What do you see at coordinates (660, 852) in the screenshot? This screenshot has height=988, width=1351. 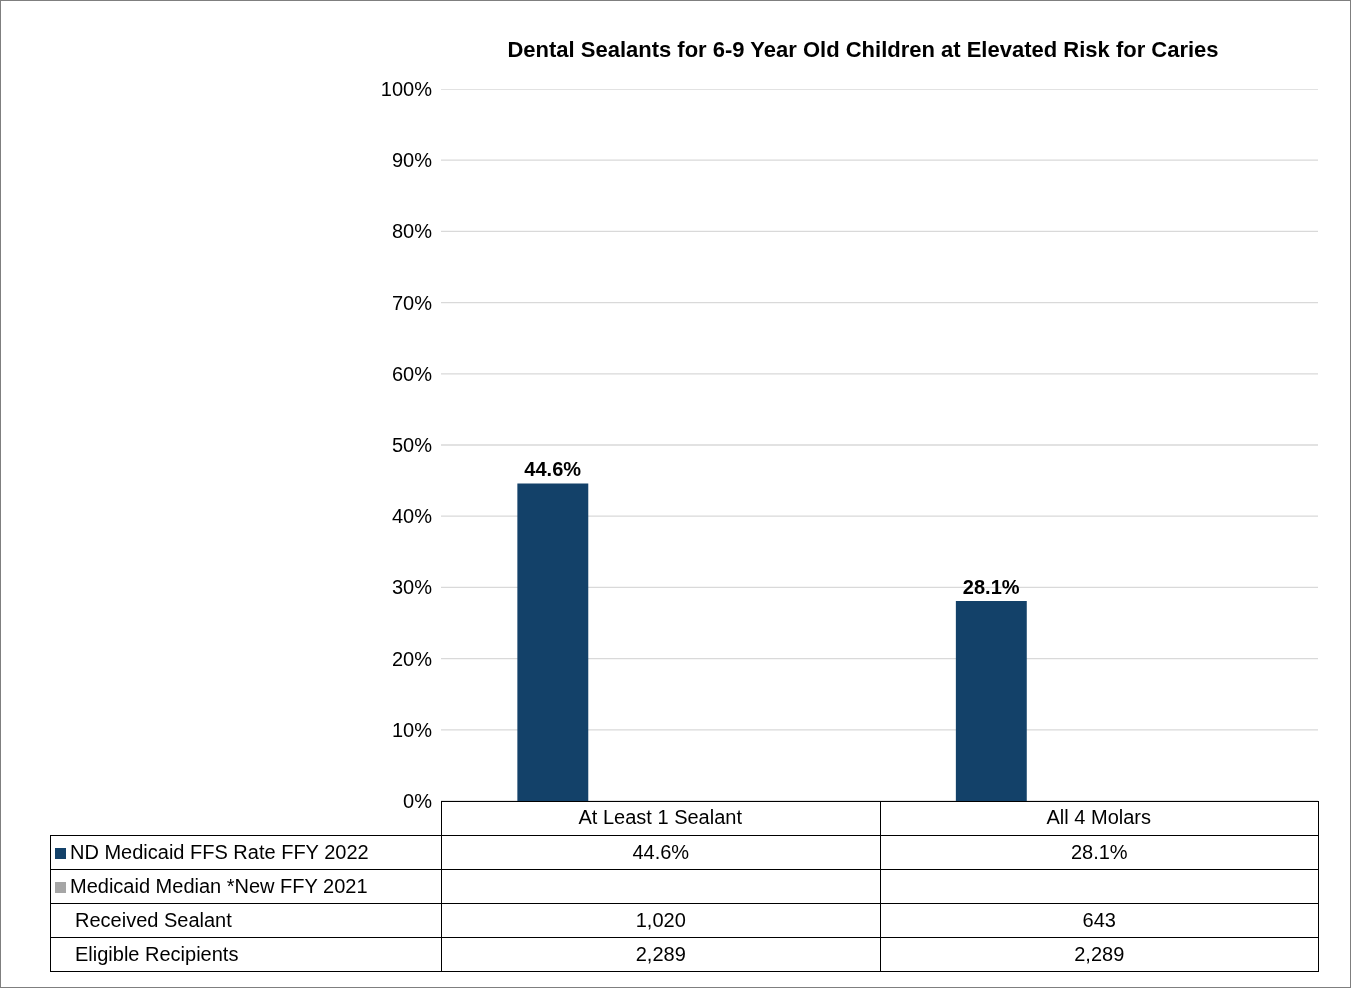 I see `data-label: 44.6%` at bounding box center [660, 852].